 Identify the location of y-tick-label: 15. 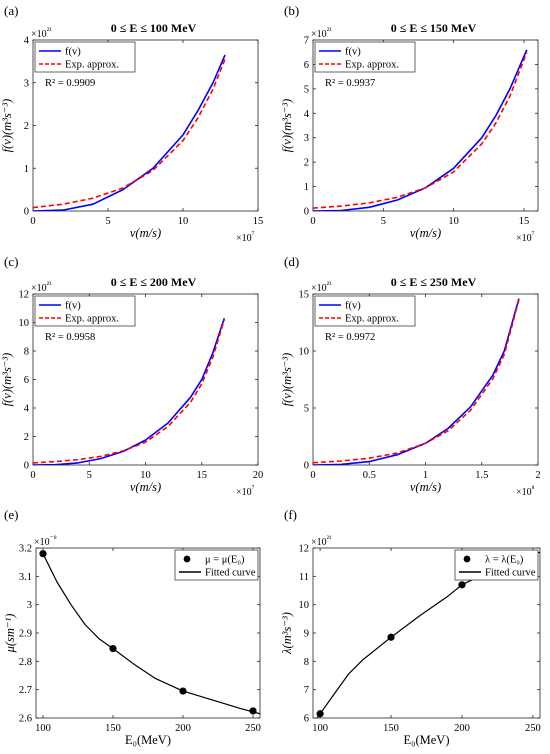
(304, 295).